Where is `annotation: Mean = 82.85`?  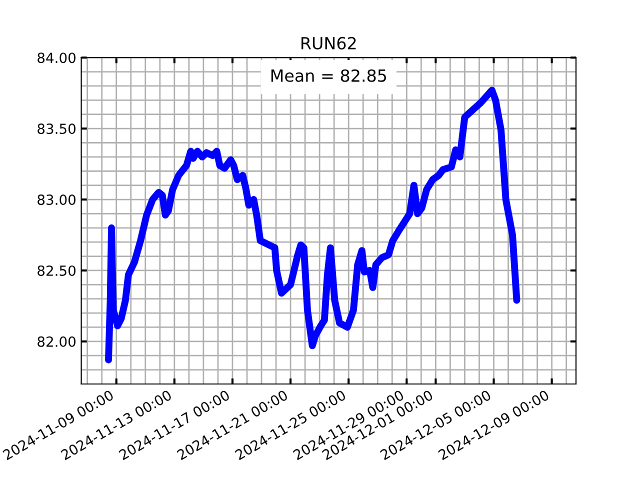
annotation: Mean = 82.85 is located at coordinates (328, 75).